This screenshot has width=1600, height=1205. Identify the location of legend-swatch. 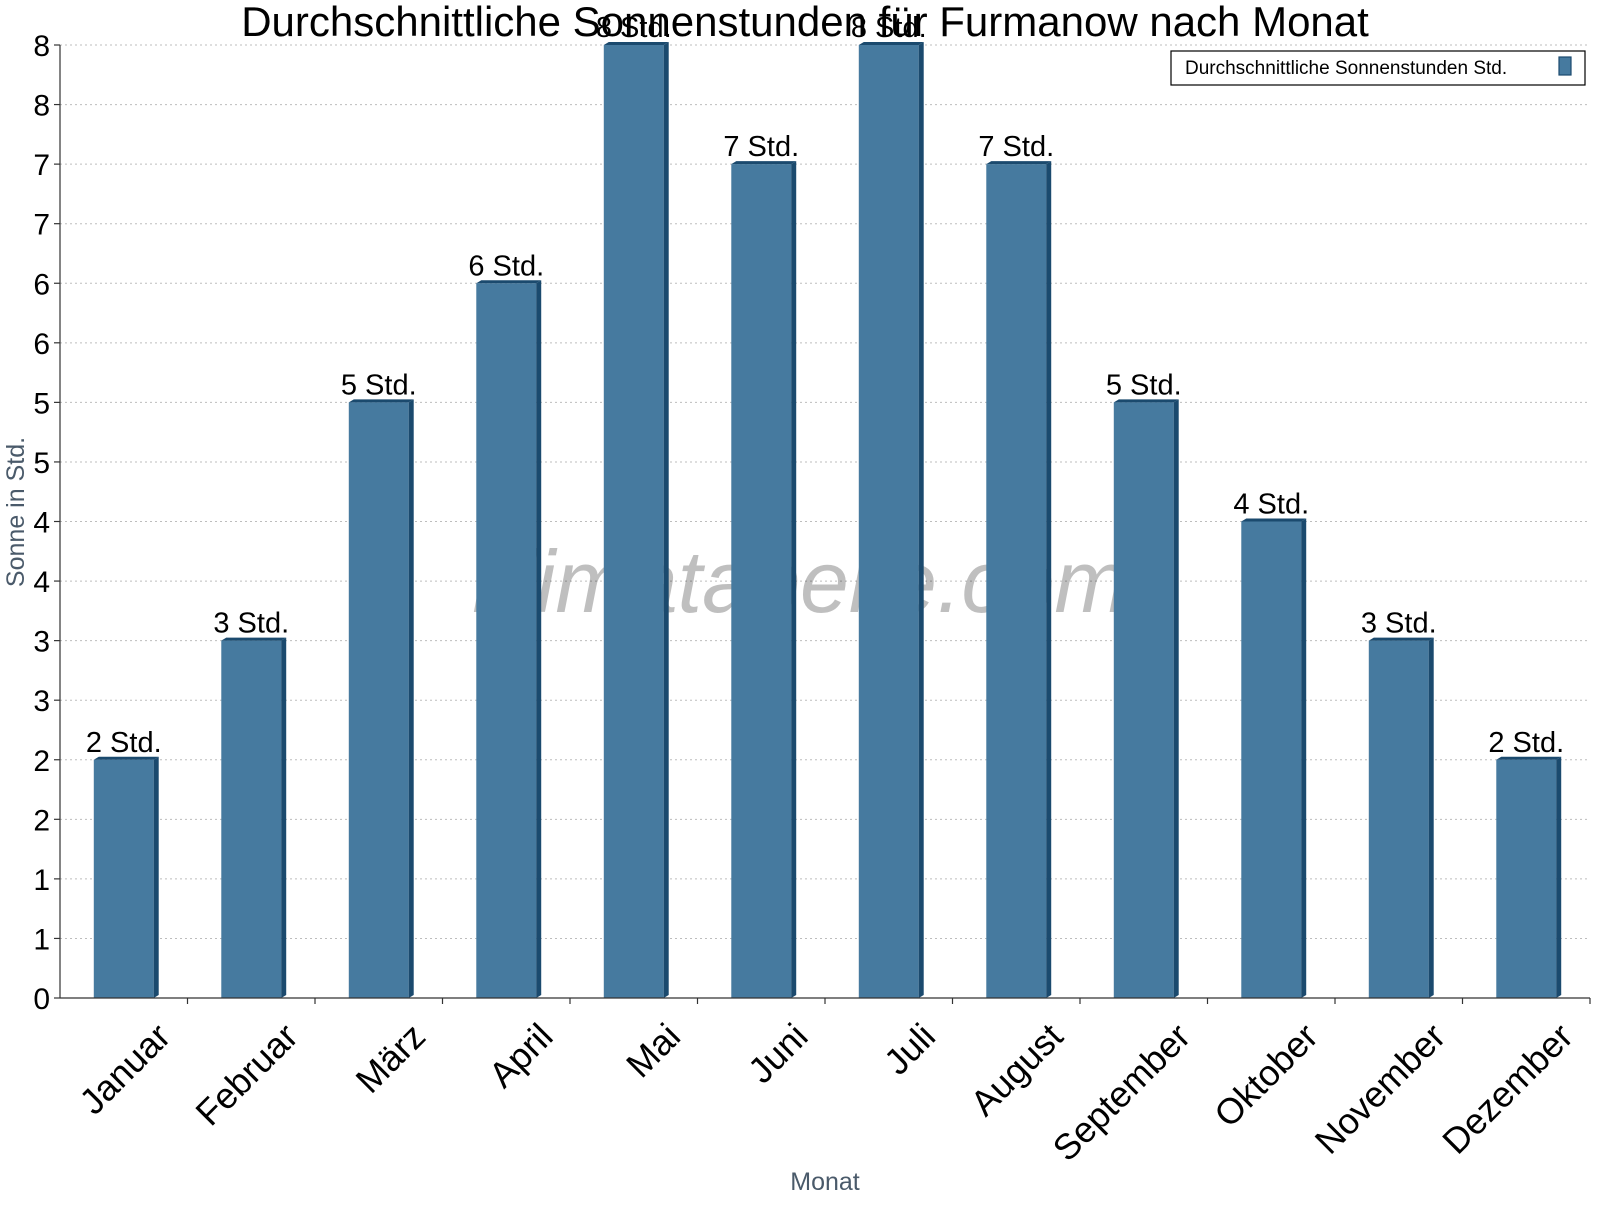
(1565, 66).